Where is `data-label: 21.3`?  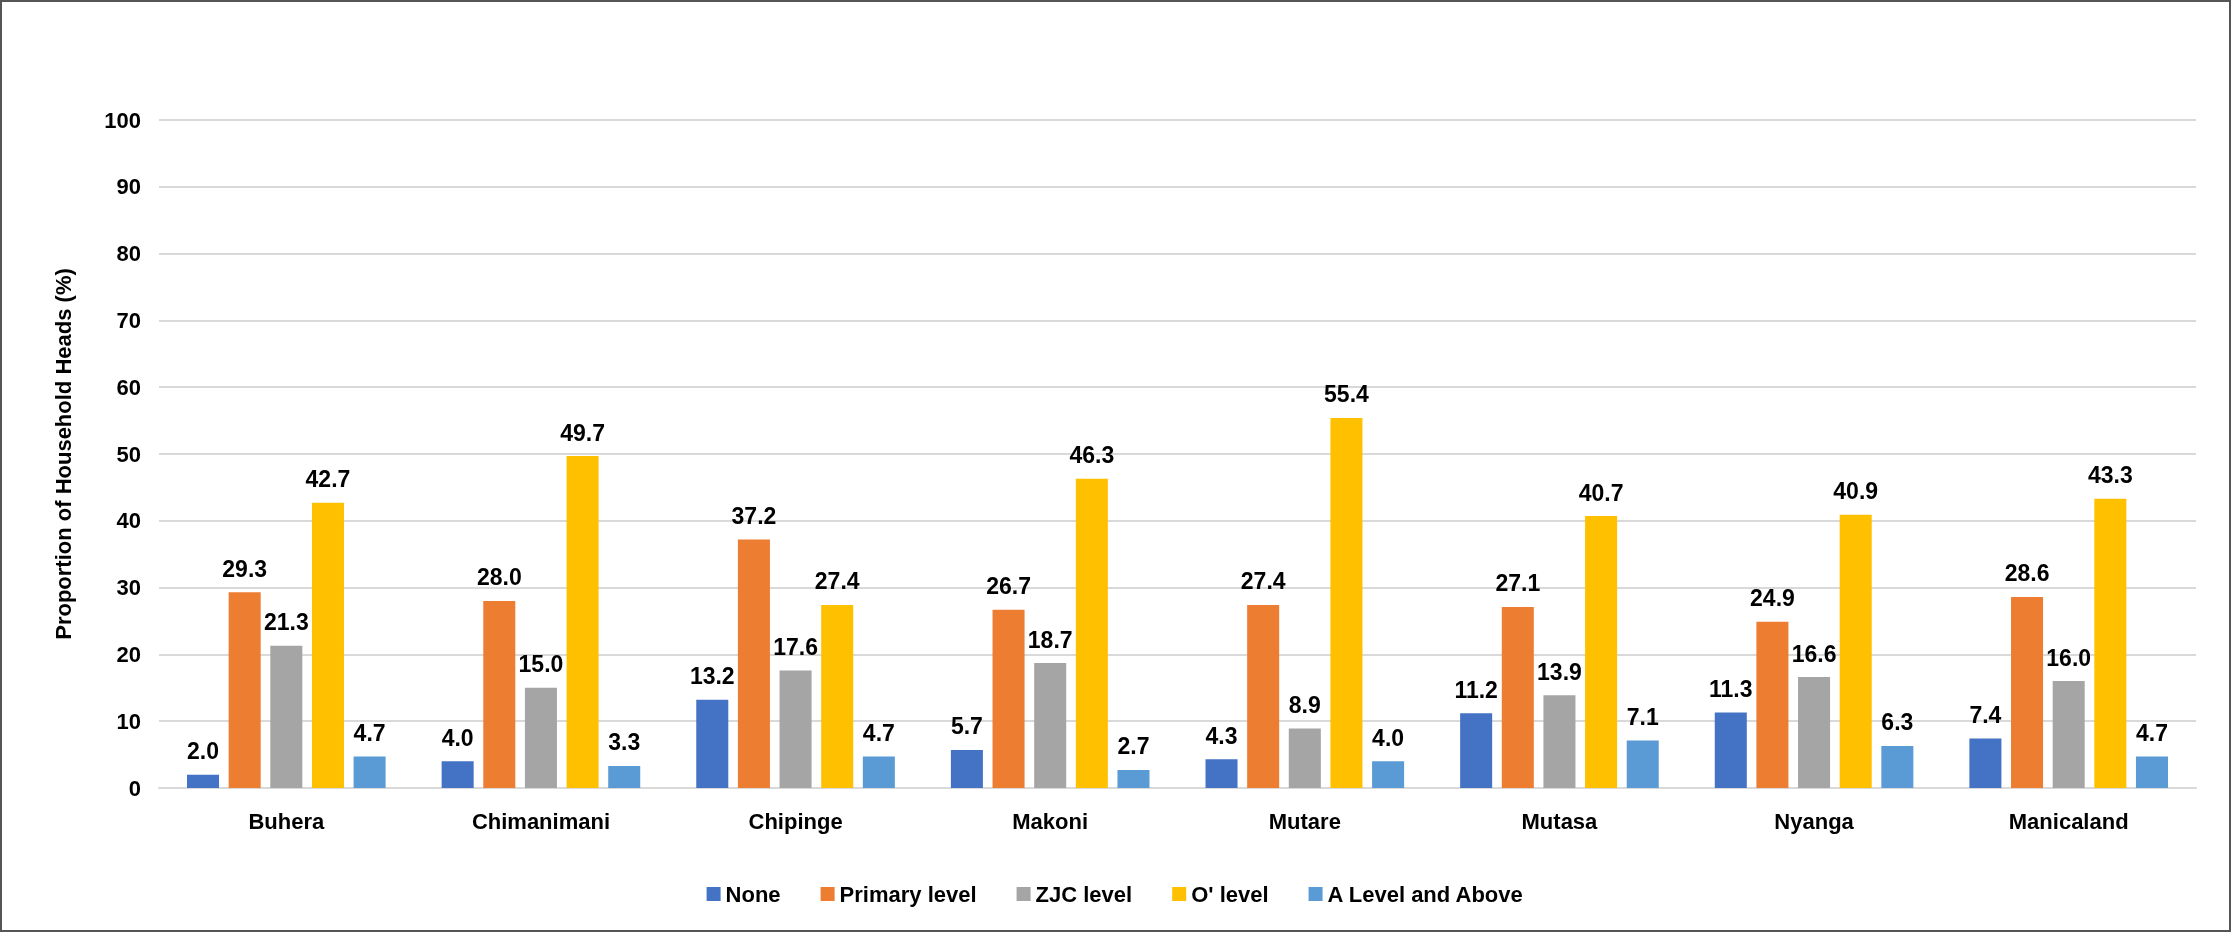
data-label: 21.3 is located at coordinates (286, 622).